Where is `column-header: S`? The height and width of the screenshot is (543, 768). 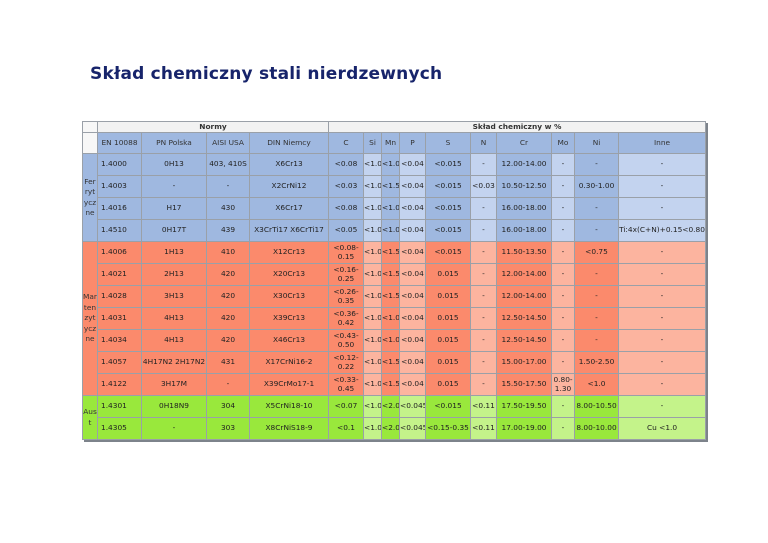
column-header: S is located at coordinates (448, 143).